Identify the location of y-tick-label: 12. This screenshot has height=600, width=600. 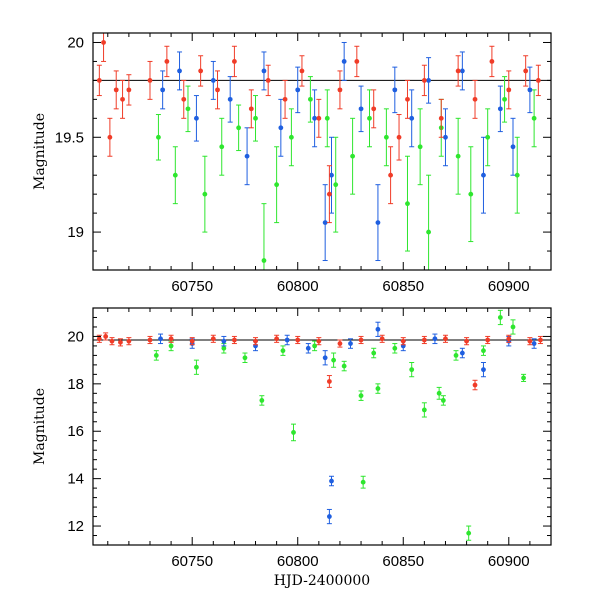
(75, 526).